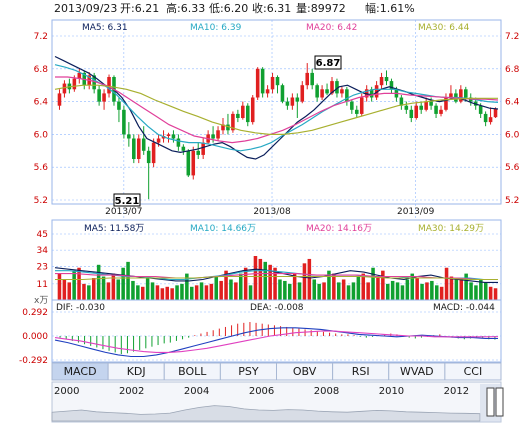 This screenshot has width=525, height=427. What do you see at coordinates (277, 402) in the screenshot?
I see `timeline-navigator: 2000 2002 2004 2006 2008 2010 2012` at bounding box center [277, 402].